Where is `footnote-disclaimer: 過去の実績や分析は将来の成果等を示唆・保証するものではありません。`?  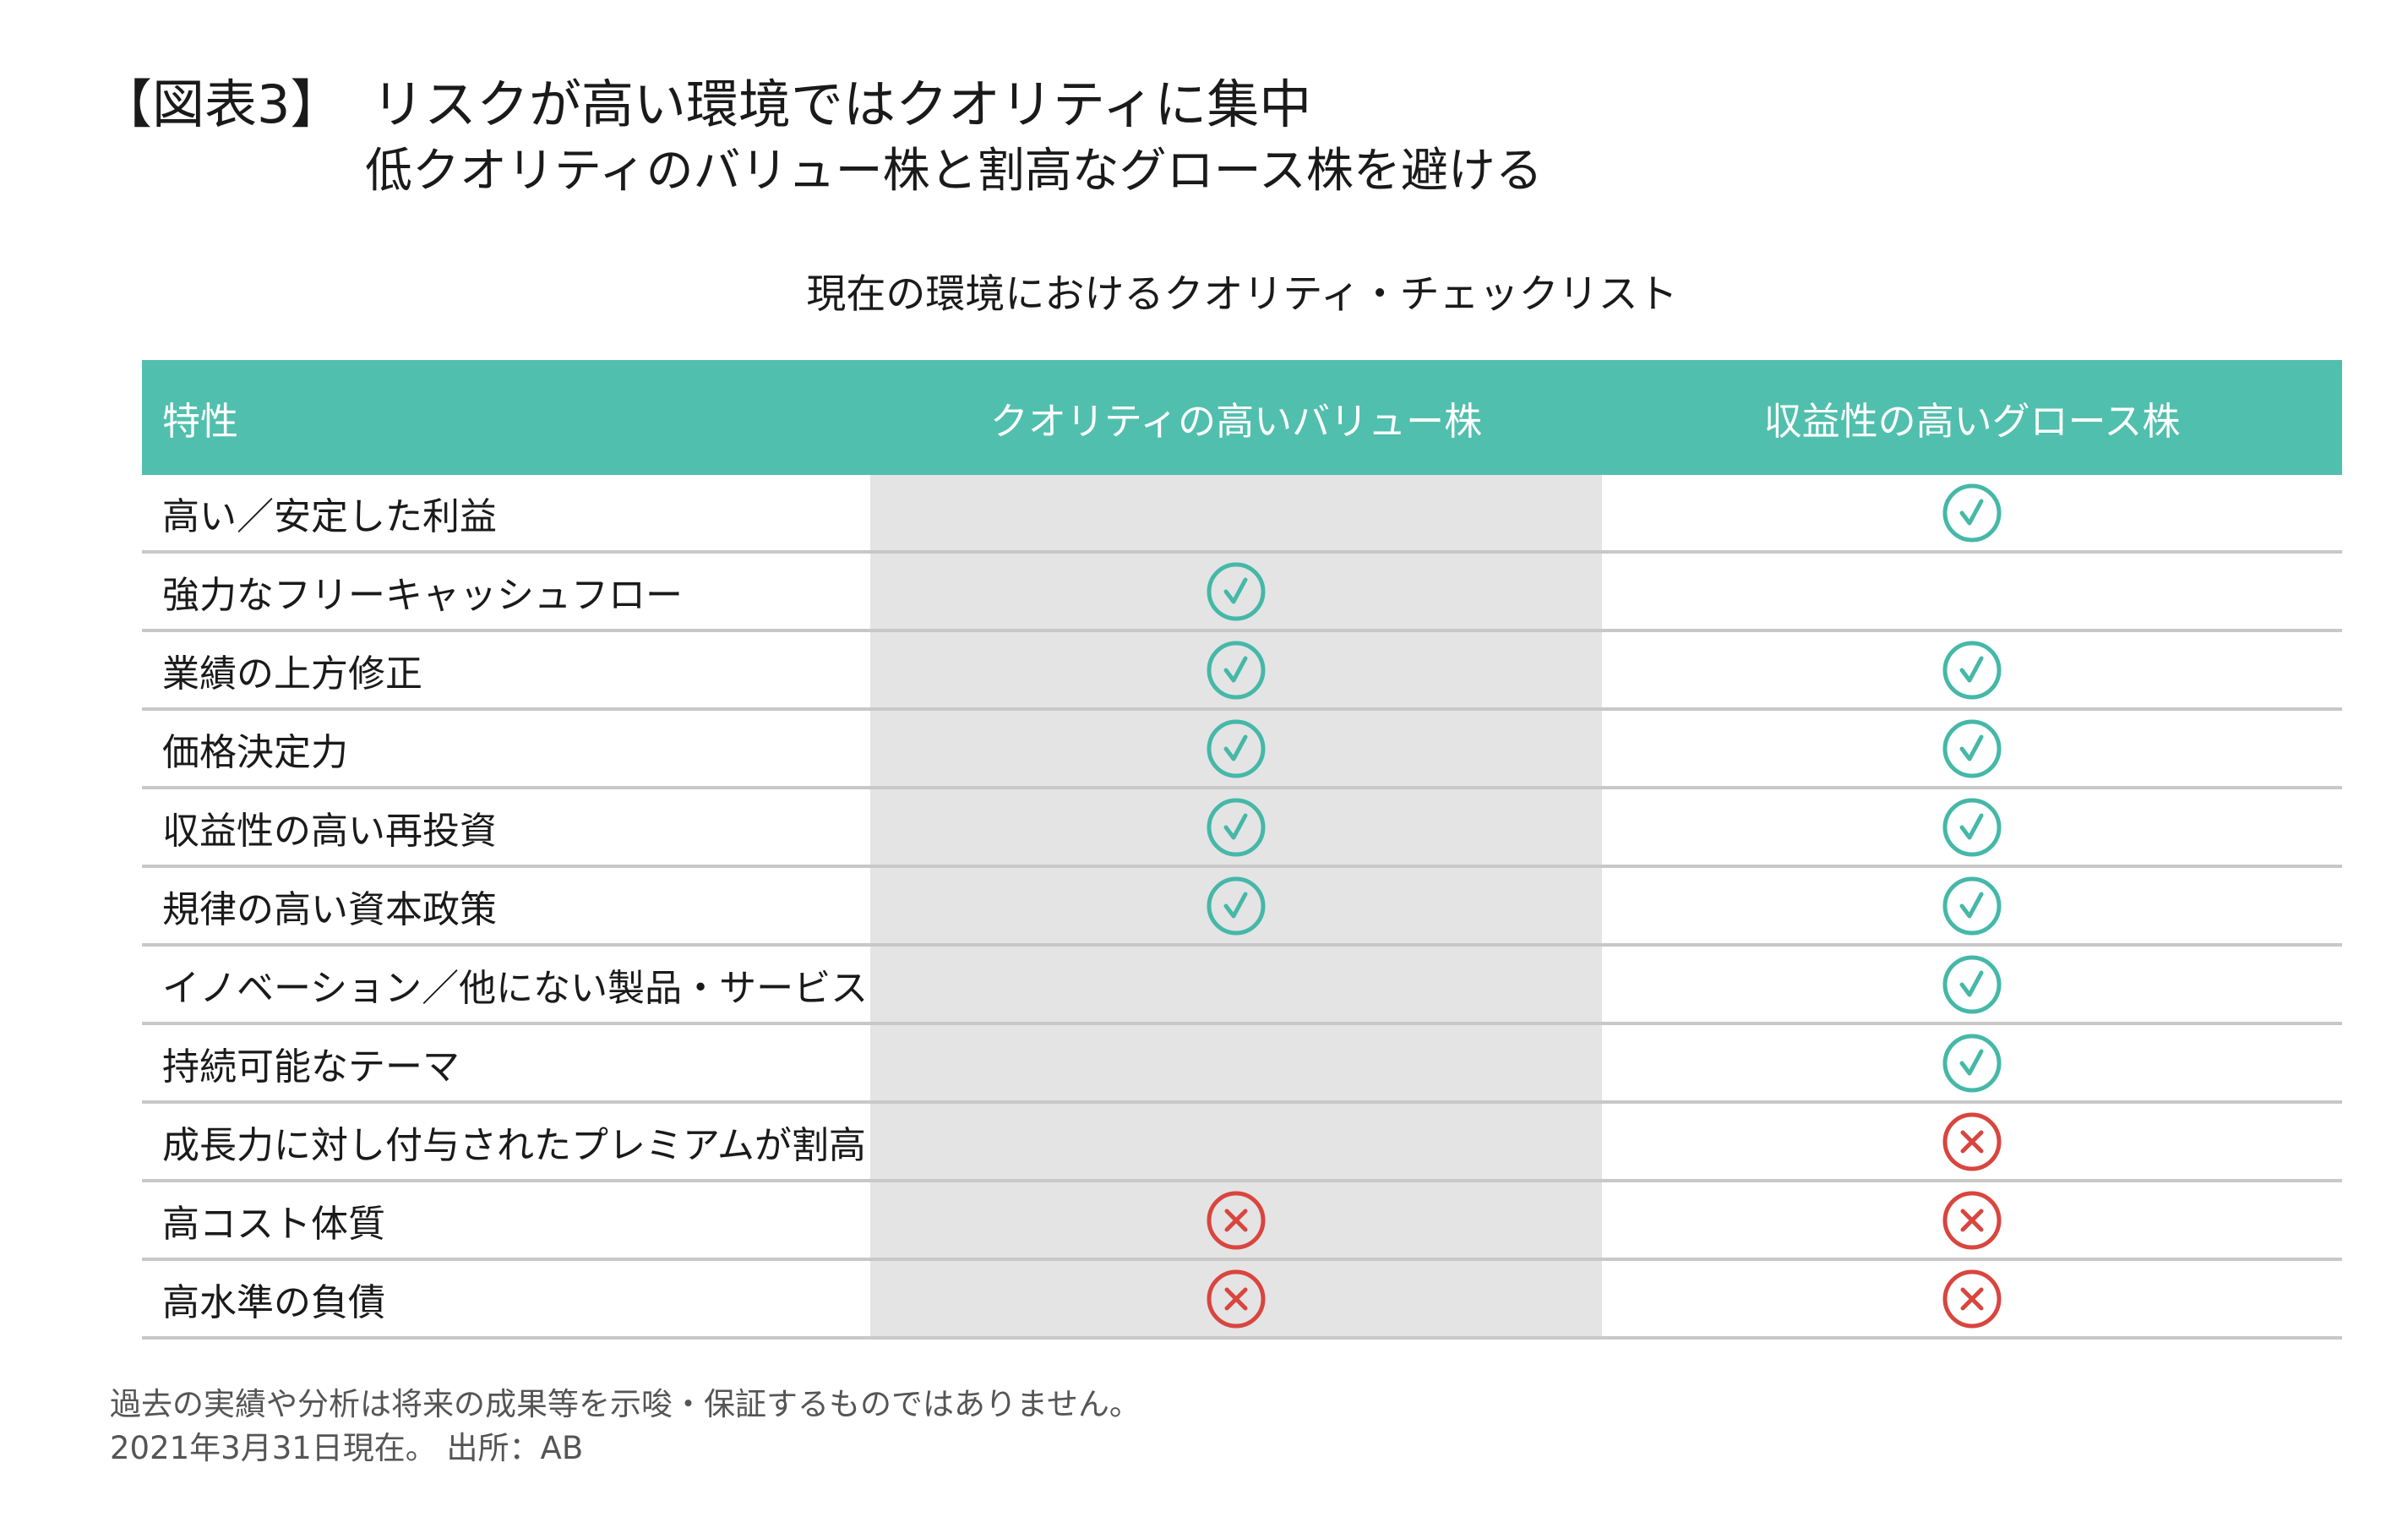 footnote-disclaimer: 過去の実績や分析は将来の成果等を示唆・保証するものではありません。 is located at coordinates (625, 1404).